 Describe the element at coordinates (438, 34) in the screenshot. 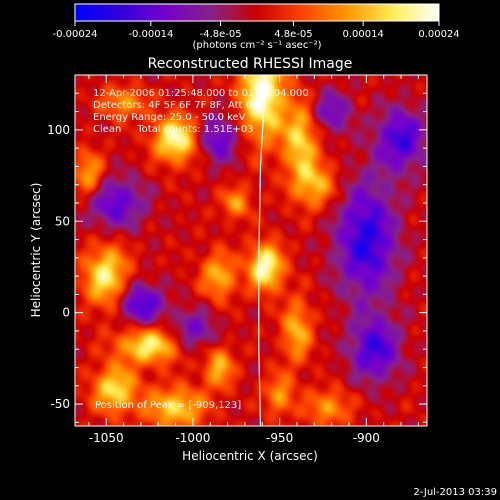

I see `colorbar-tick-label: 0.00024` at that location.